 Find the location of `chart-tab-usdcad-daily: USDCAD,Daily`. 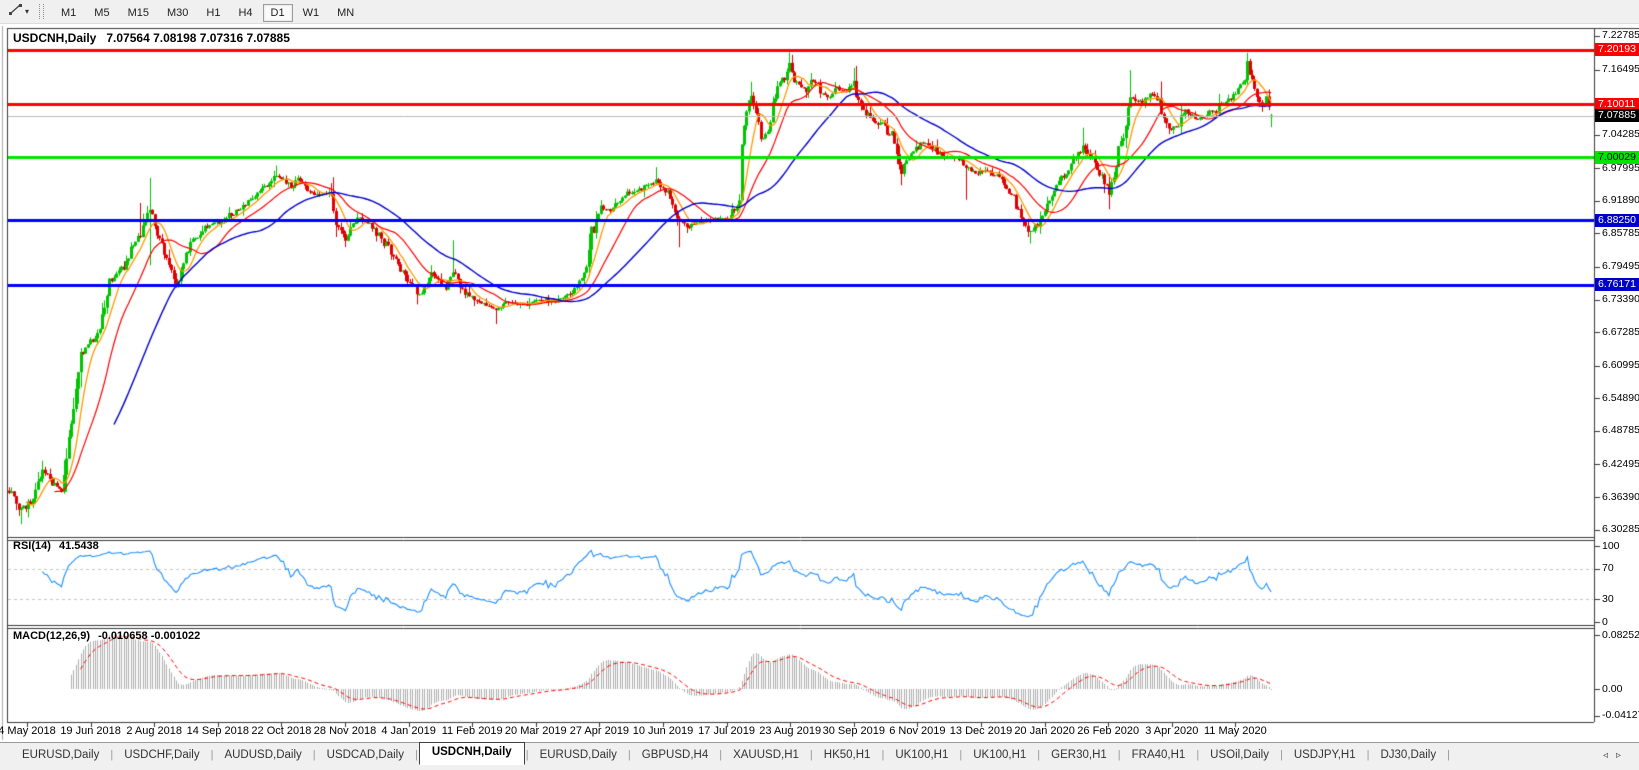

chart-tab-usdcad-daily: USDCAD,Daily is located at coordinates (365, 754).